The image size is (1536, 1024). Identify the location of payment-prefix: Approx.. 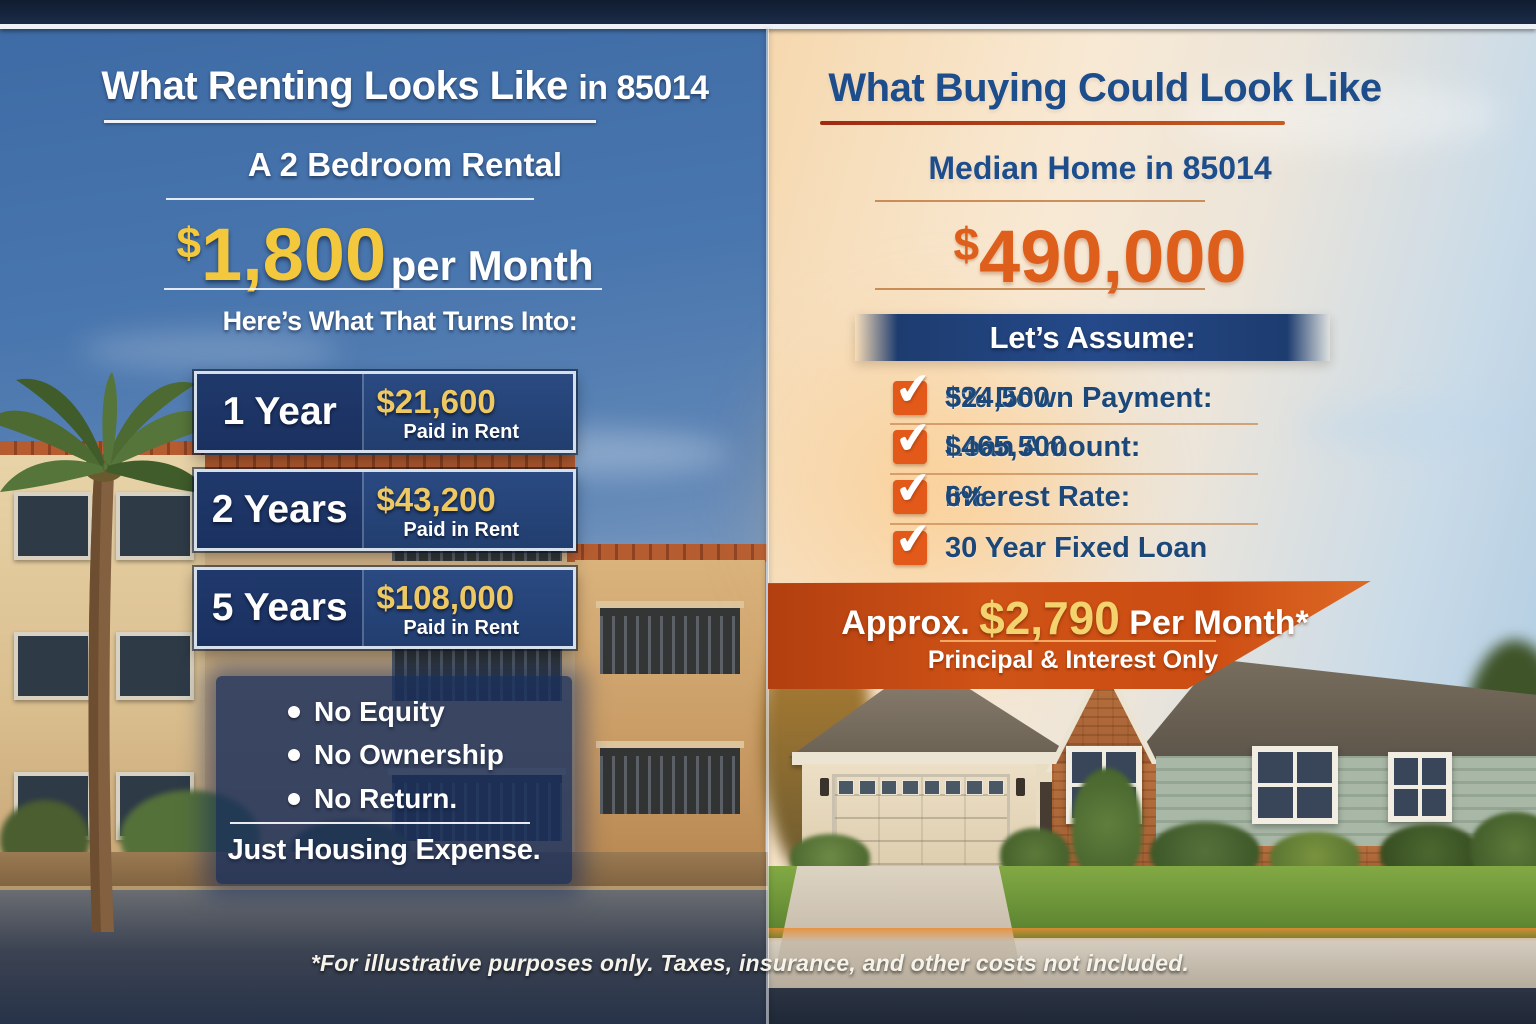
(910, 623).